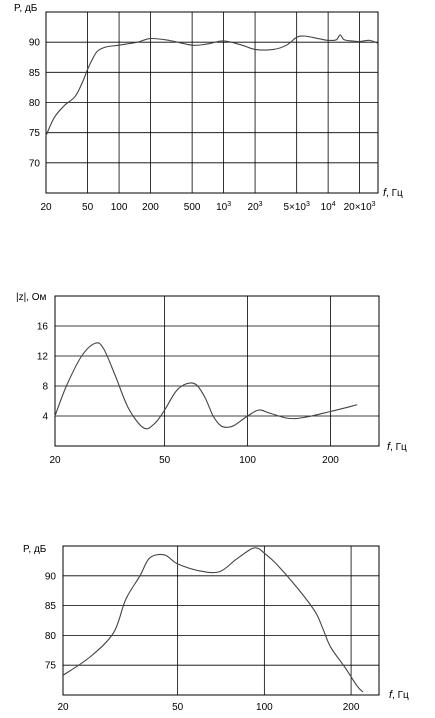 The width and height of the screenshot is (435, 718). Describe the element at coordinates (223, 207) in the screenshot. I see `x-tick-label: 10³` at that location.